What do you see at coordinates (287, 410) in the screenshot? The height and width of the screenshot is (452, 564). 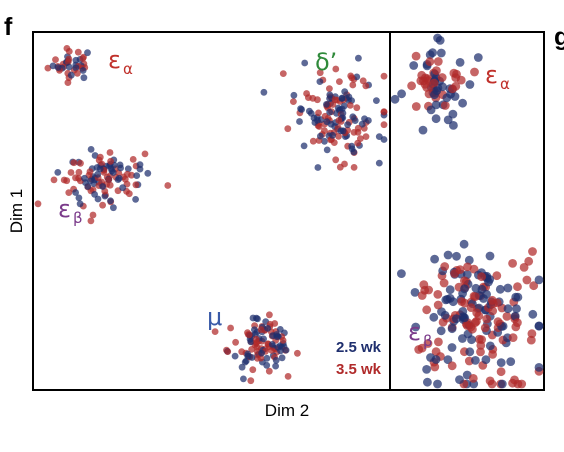 I see `x-axis-label: Dim 2` at bounding box center [287, 410].